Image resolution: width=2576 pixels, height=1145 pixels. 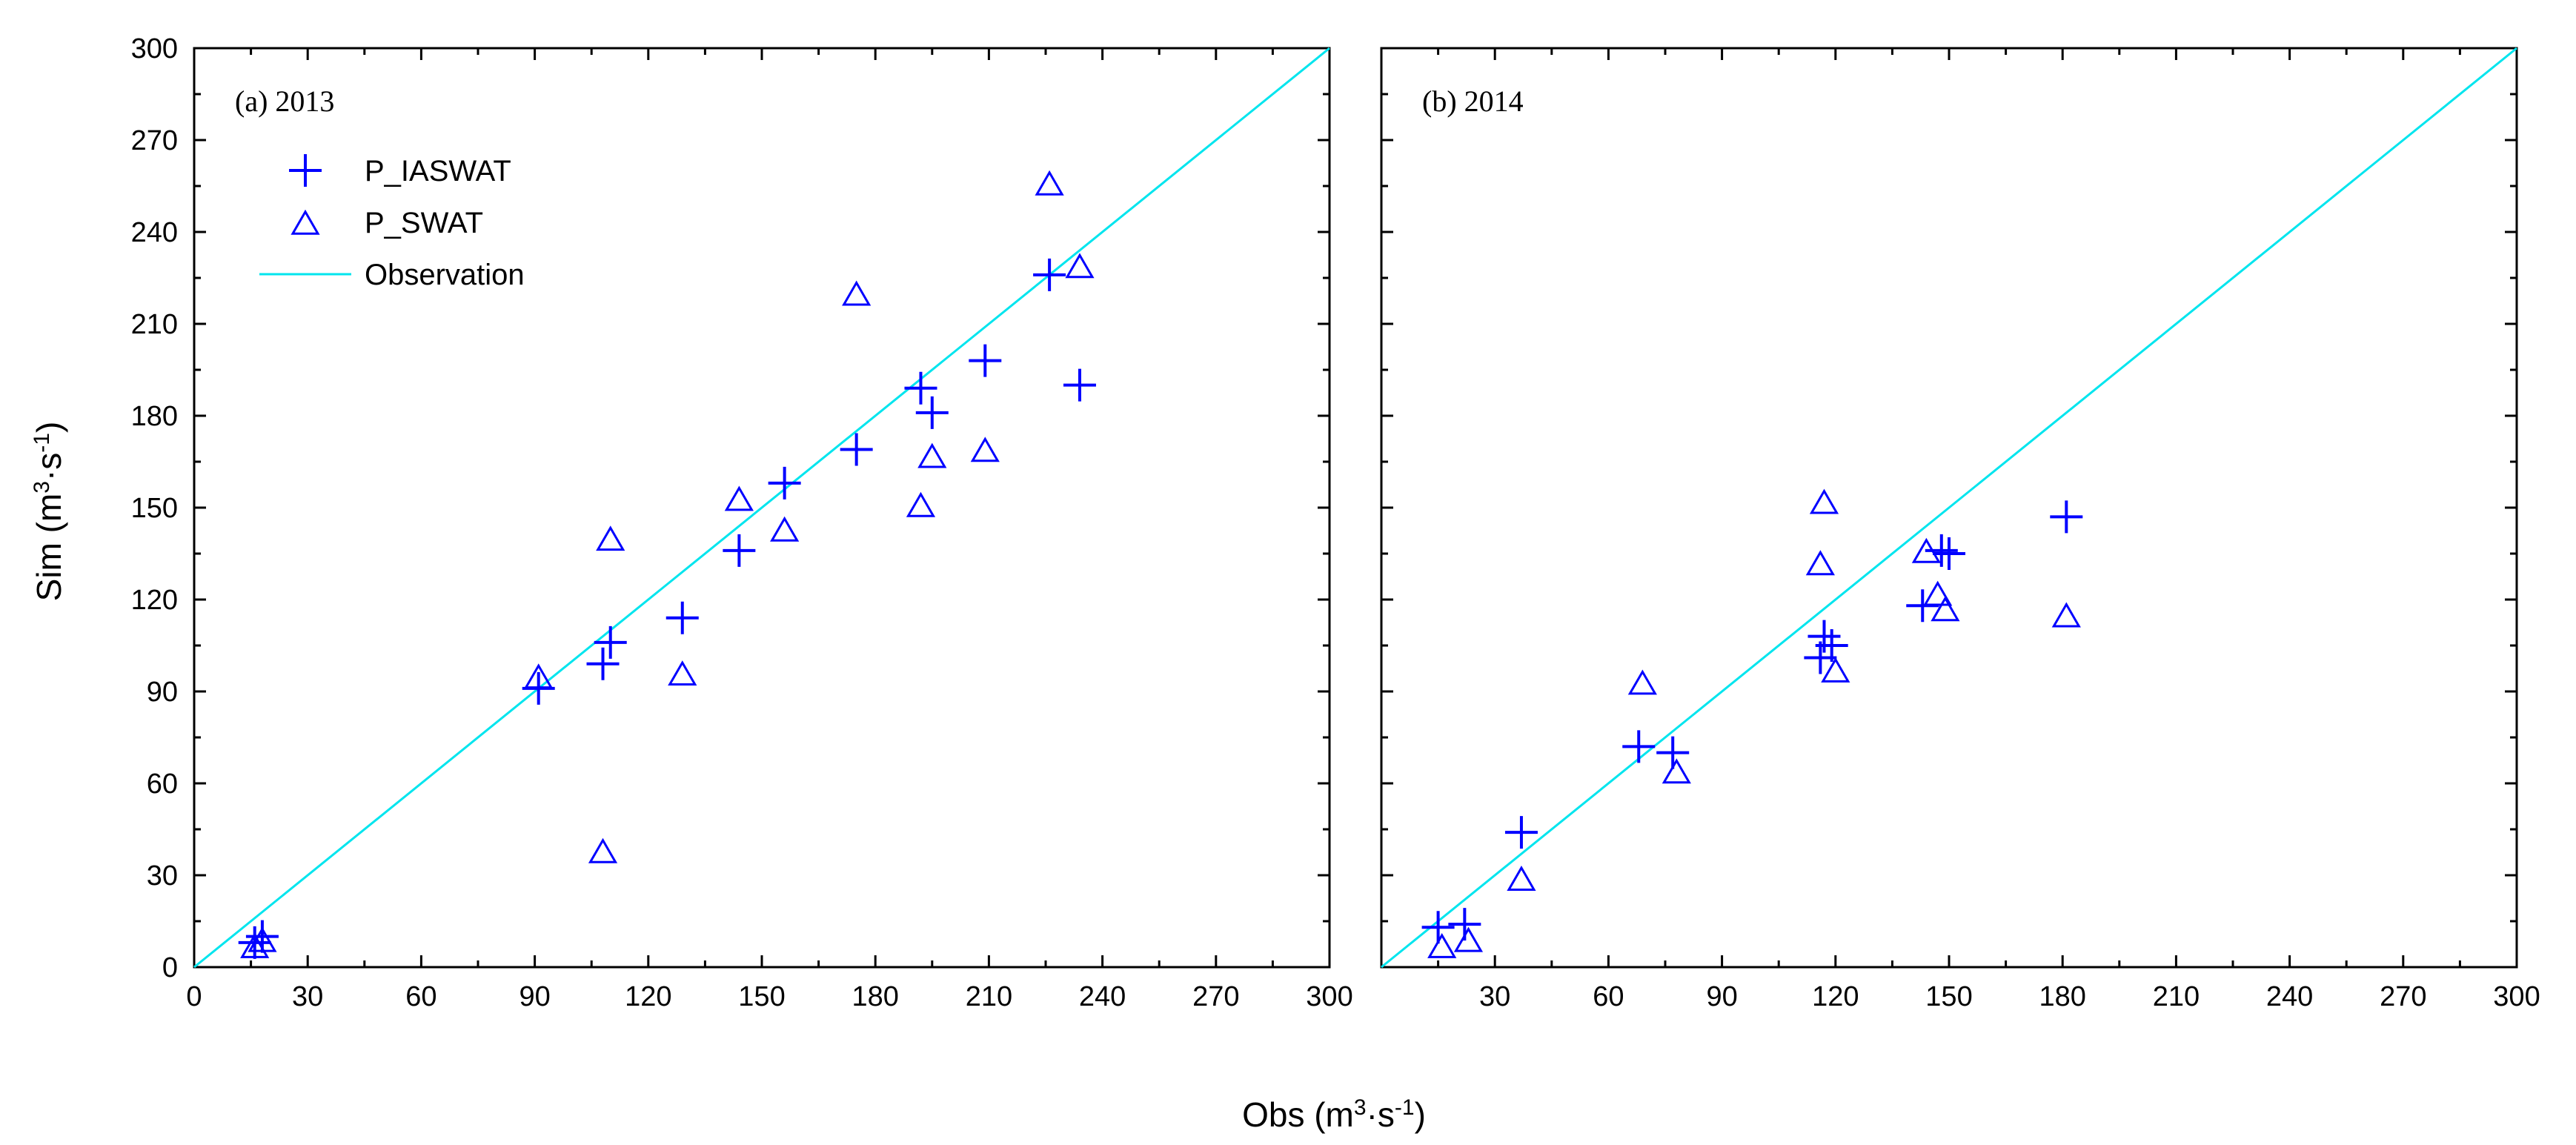 I want to click on y-tick-label: 240, so click(x=154, y=232).